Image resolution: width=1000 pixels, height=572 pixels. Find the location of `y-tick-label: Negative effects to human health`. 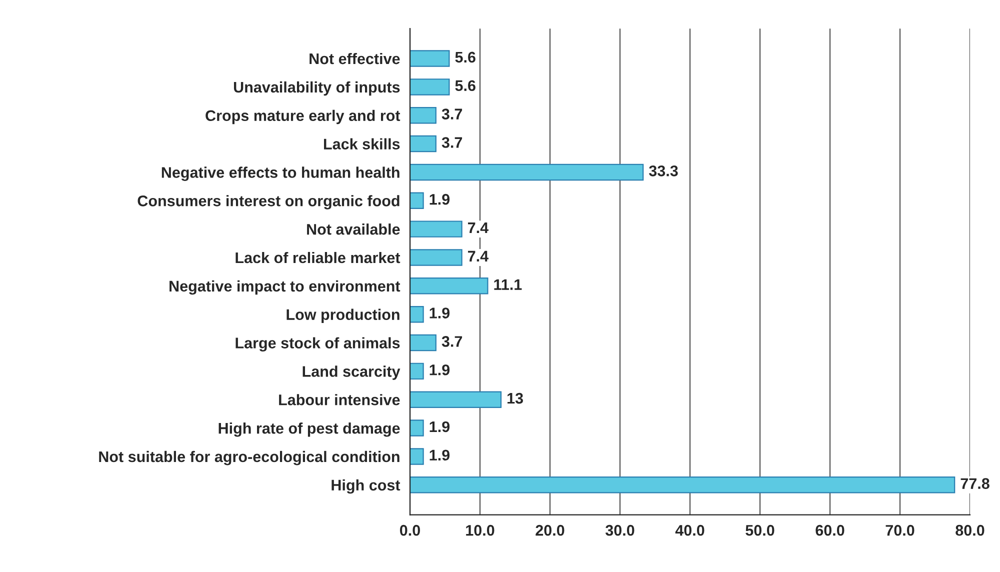

y-tick-label: Negative effects to human health is located at coordinates (281, 173).